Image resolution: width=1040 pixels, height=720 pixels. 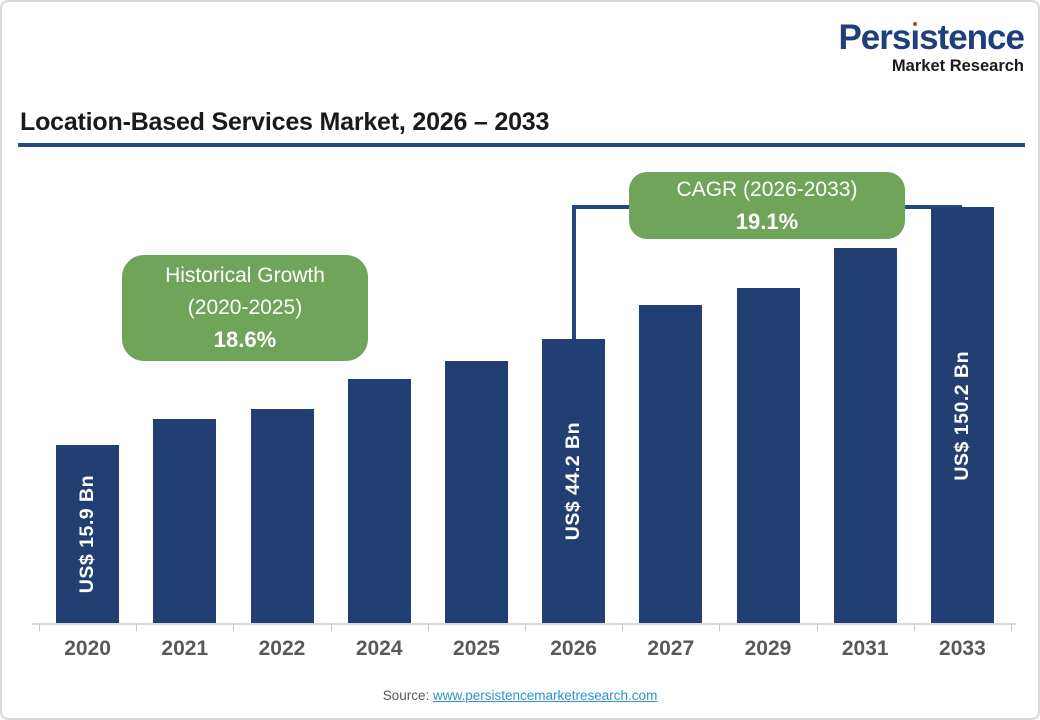 What do you see at coordinates (185, 521) in the screenshot?
I see `bar-2021` at bounding box center [185, 521].